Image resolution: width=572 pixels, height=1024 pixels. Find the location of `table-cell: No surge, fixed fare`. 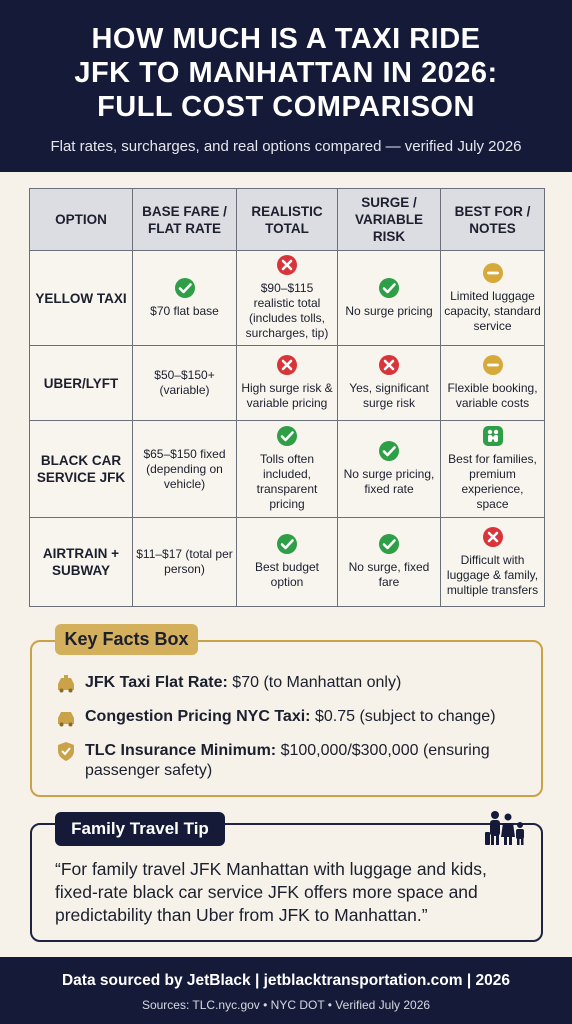

table-cell: No surge, fixed fare is located at coordinates (389, 562).